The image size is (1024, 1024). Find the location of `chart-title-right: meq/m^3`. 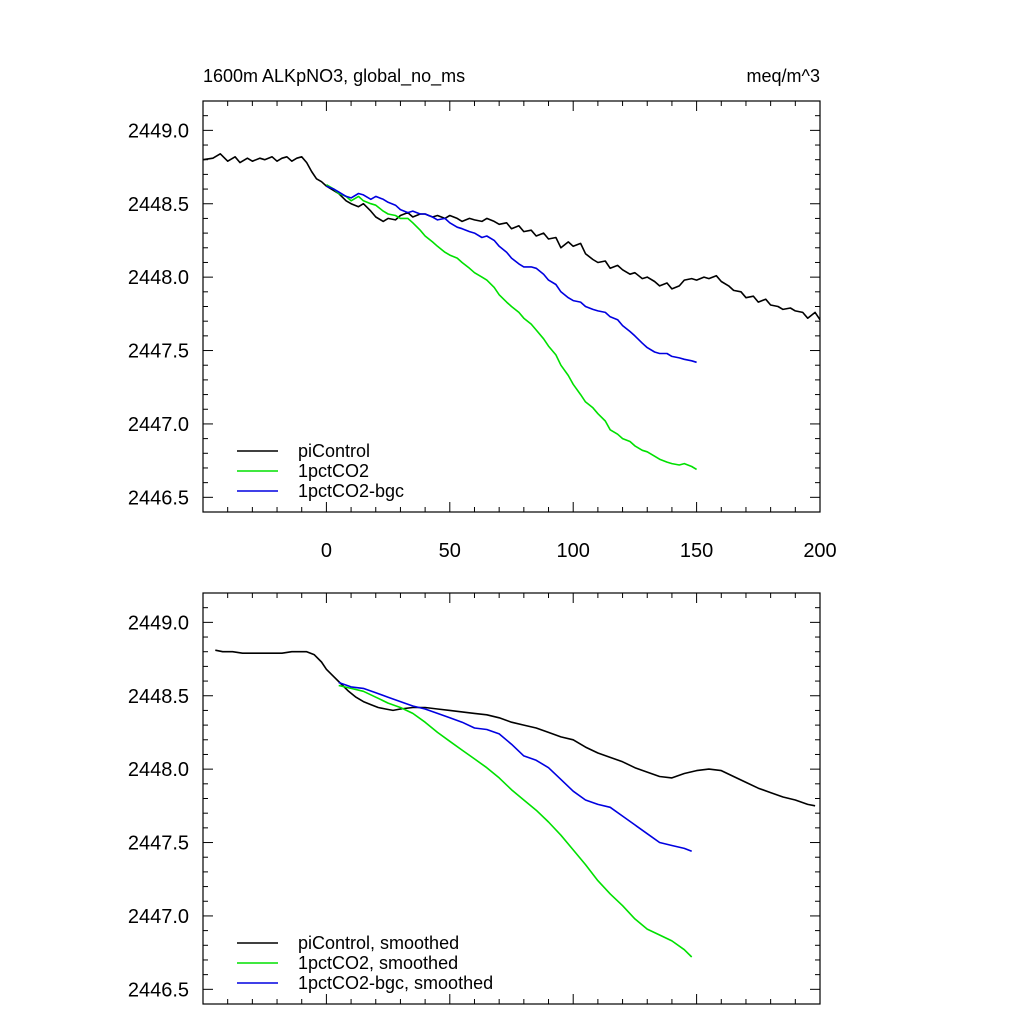

chart-title-right: meq/m^3 is located at coordinates (783, 76).